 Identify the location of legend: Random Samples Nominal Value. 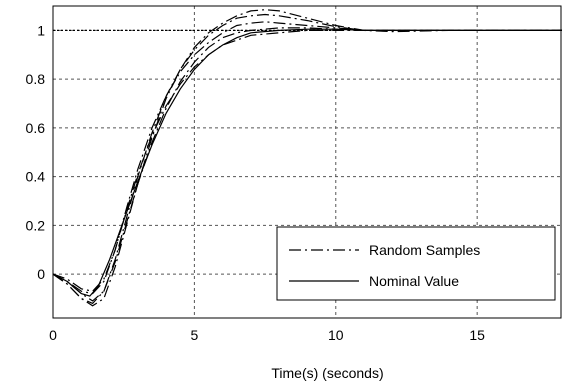
(416, 263).